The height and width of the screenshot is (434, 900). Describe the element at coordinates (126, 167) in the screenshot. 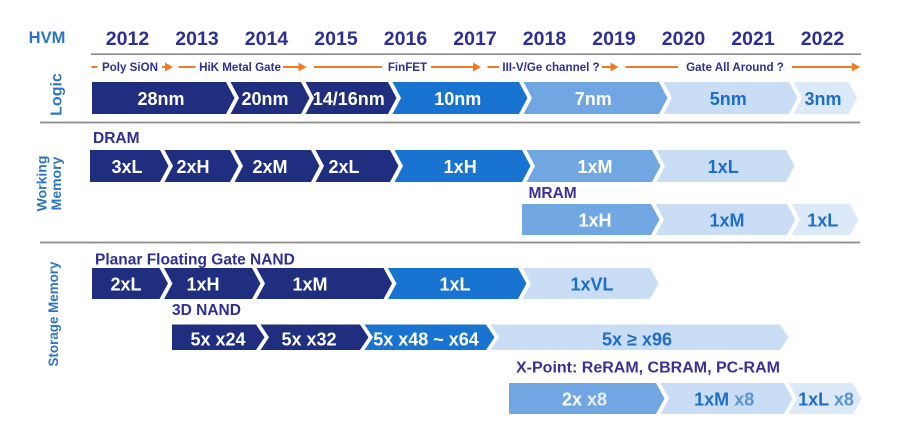

I see `svg-text: 3xL` at that location.